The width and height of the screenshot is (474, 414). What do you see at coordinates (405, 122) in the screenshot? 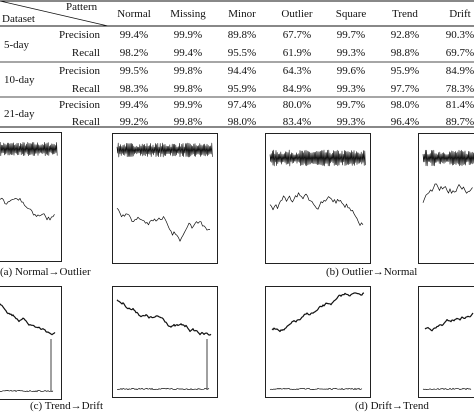
I see `table-cell: 96.4%` at bounding box center [405, 122].